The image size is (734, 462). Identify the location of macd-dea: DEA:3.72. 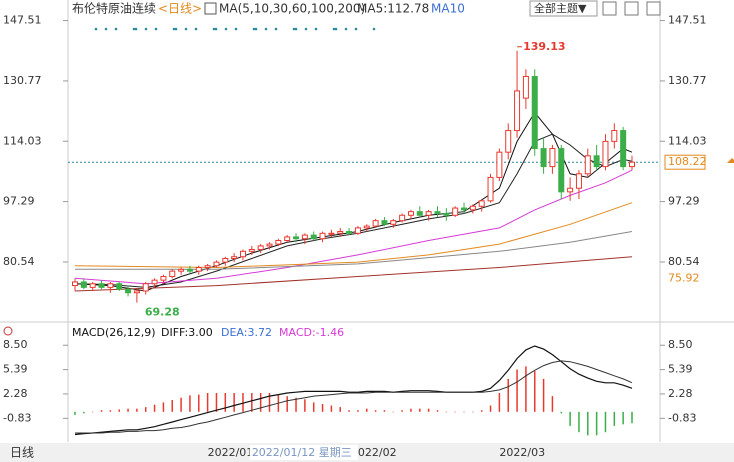
(246, 332).